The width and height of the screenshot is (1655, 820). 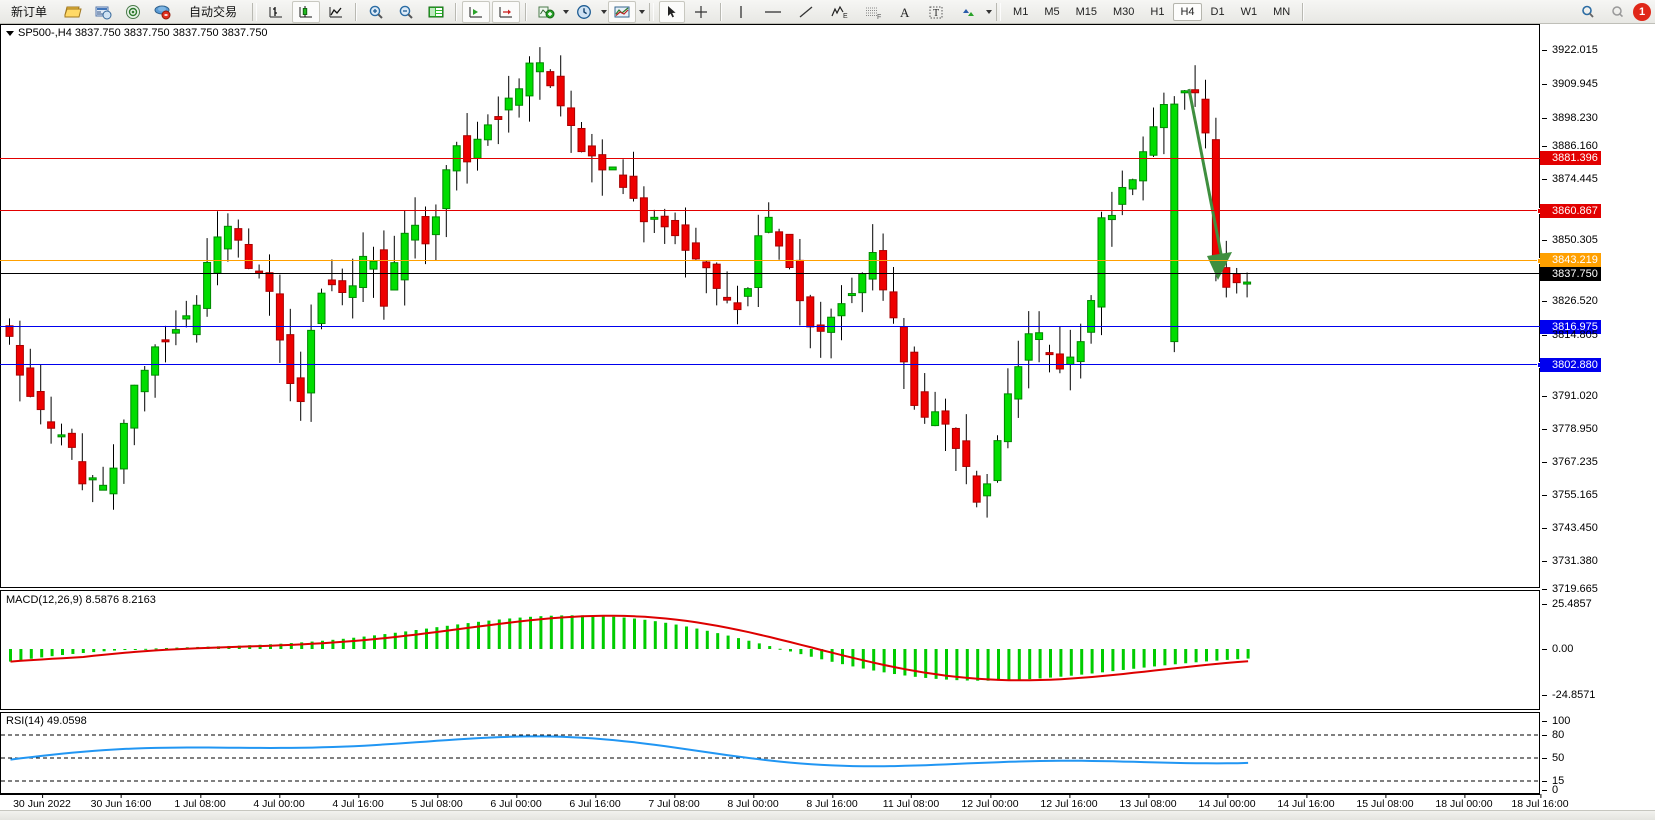 What do you see at coordinates (103, 12) in the screenshot?
I see `market-watch-icon` at bounding box center [103, 12].